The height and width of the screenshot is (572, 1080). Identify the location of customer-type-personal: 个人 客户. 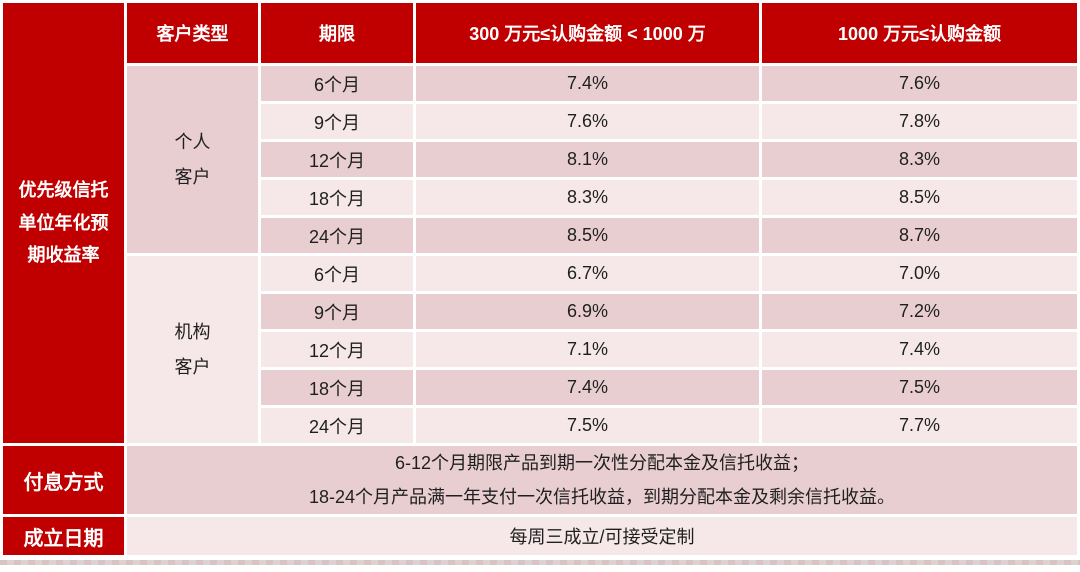
(192, 159).